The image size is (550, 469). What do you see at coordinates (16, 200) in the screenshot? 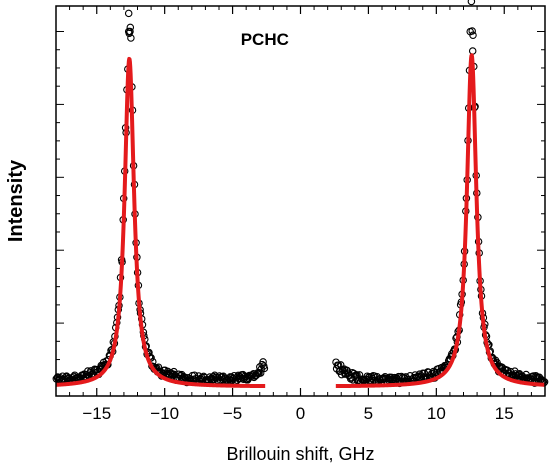
I see `y-axis-label: Intensity` at bounding box center [16, 200].